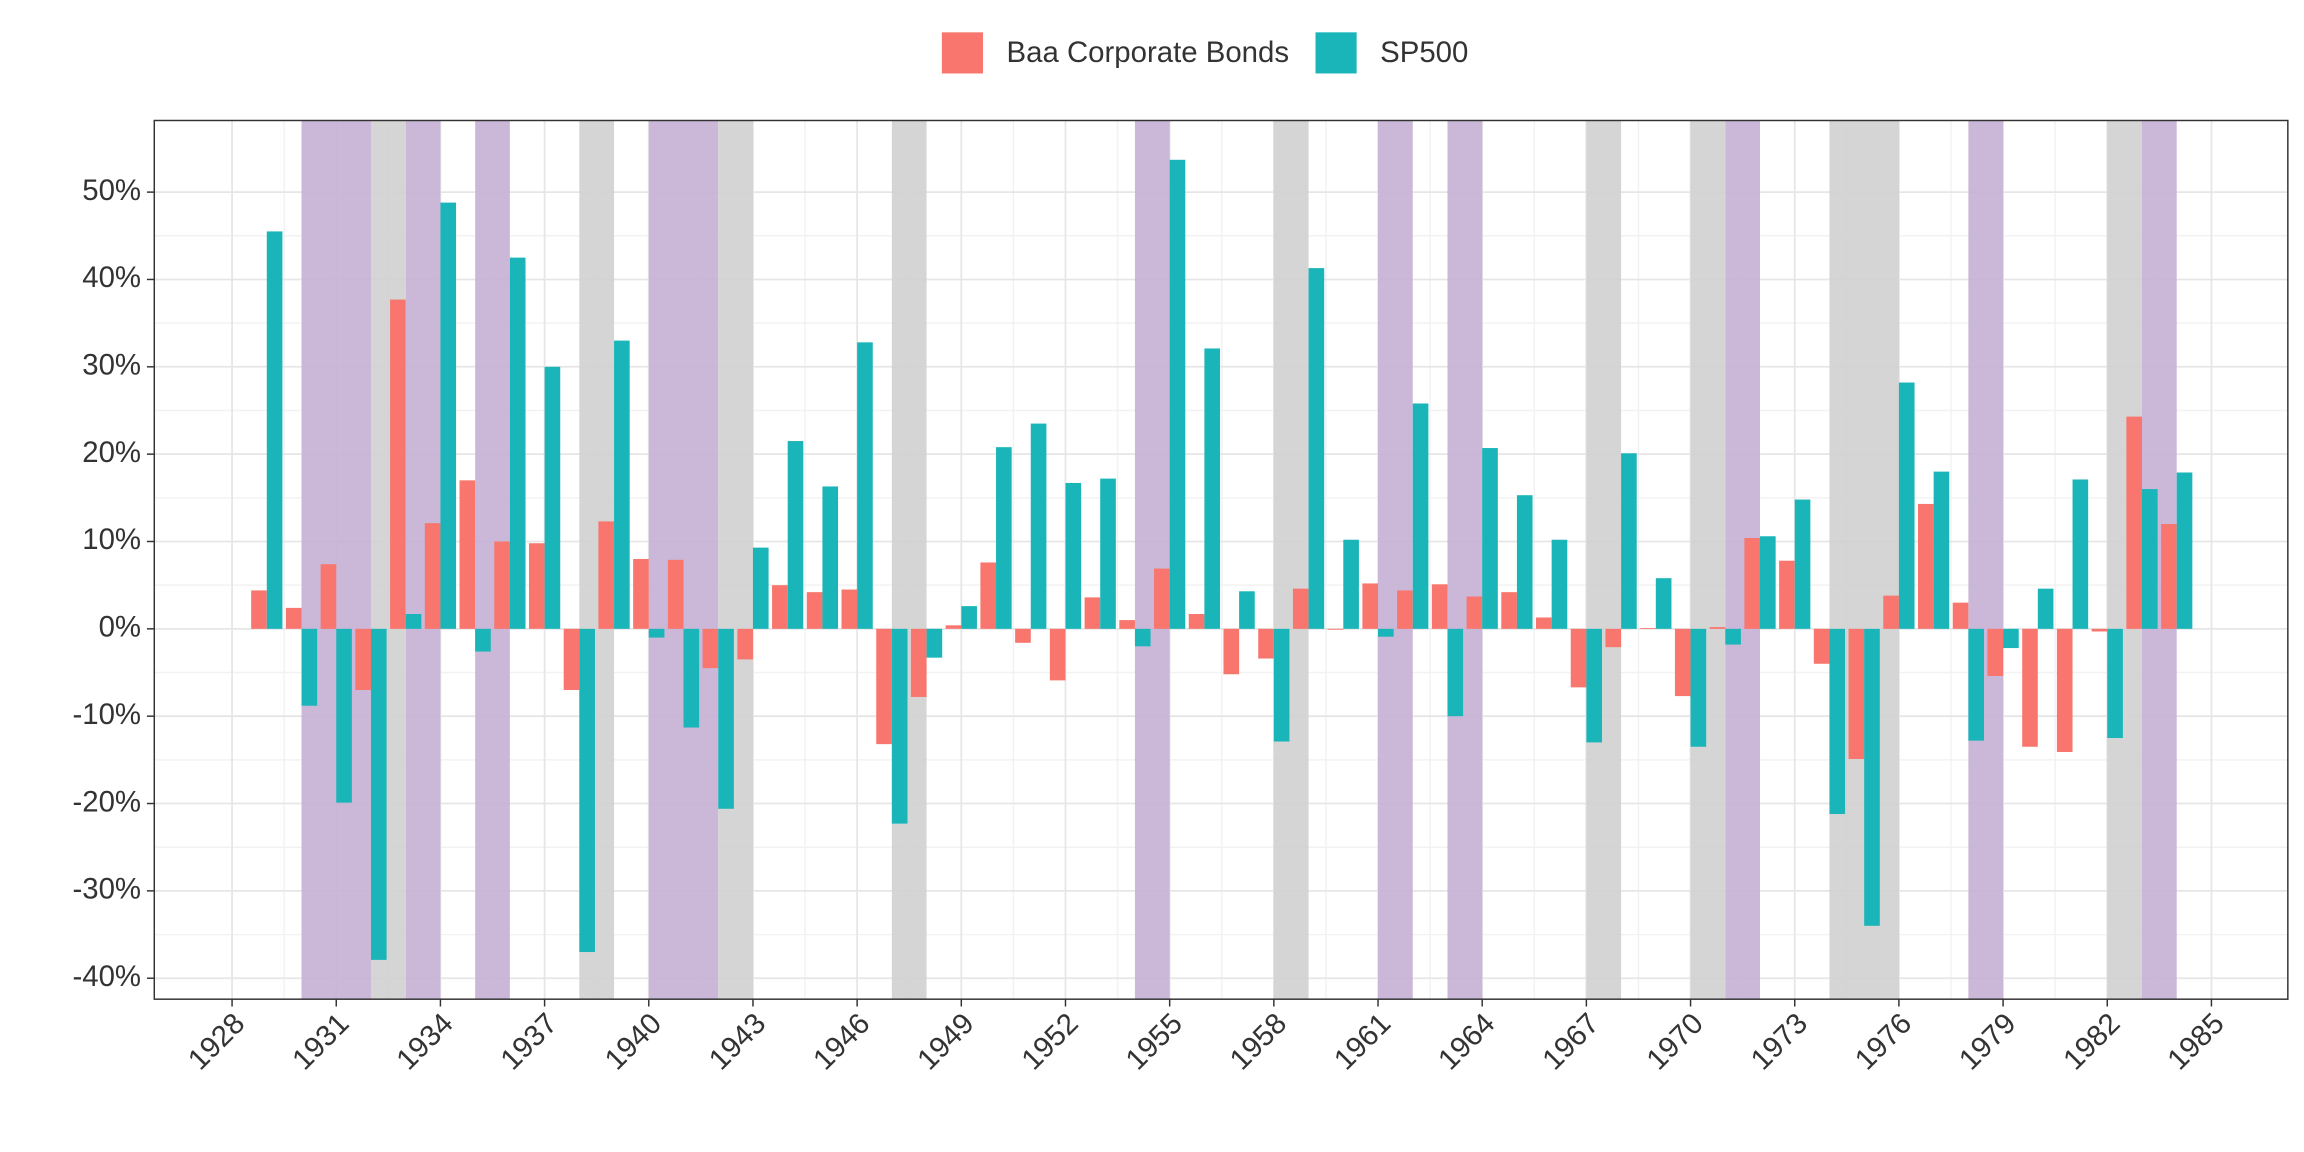 The image size is (2304, 1152). Describe the element at coordinates (1467, 1042) in the screenshot. I see `x-tick-label: 1964` at that location.